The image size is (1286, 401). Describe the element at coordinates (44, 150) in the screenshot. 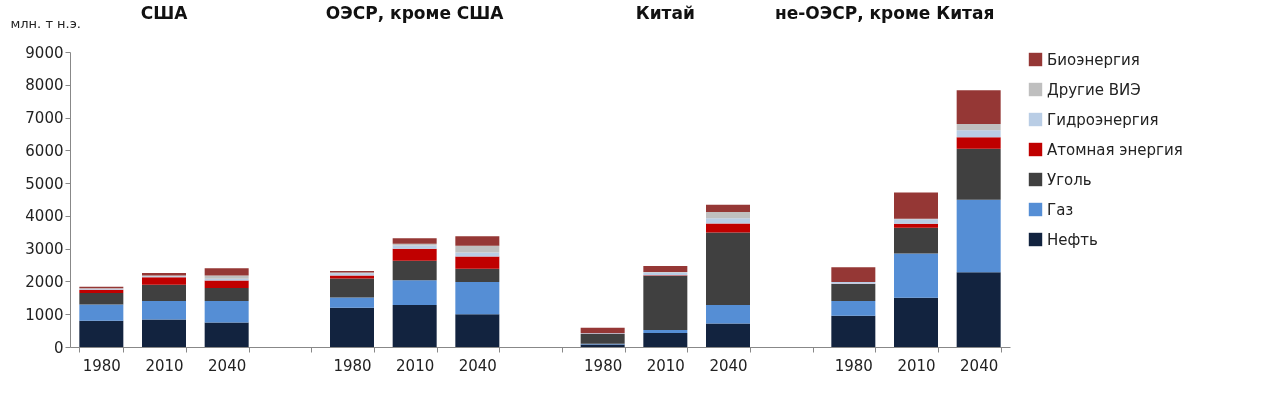

I see `y-tick-label: 6000` at that location.